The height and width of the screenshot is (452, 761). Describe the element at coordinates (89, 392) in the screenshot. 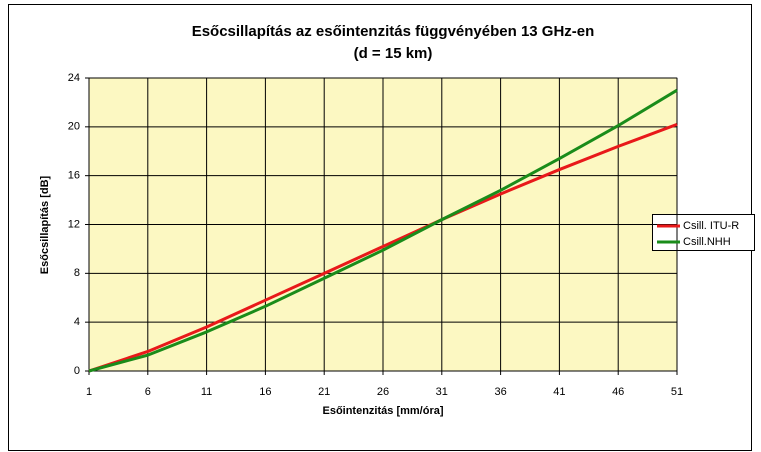

I see `x-tick-label: 1` at that location.